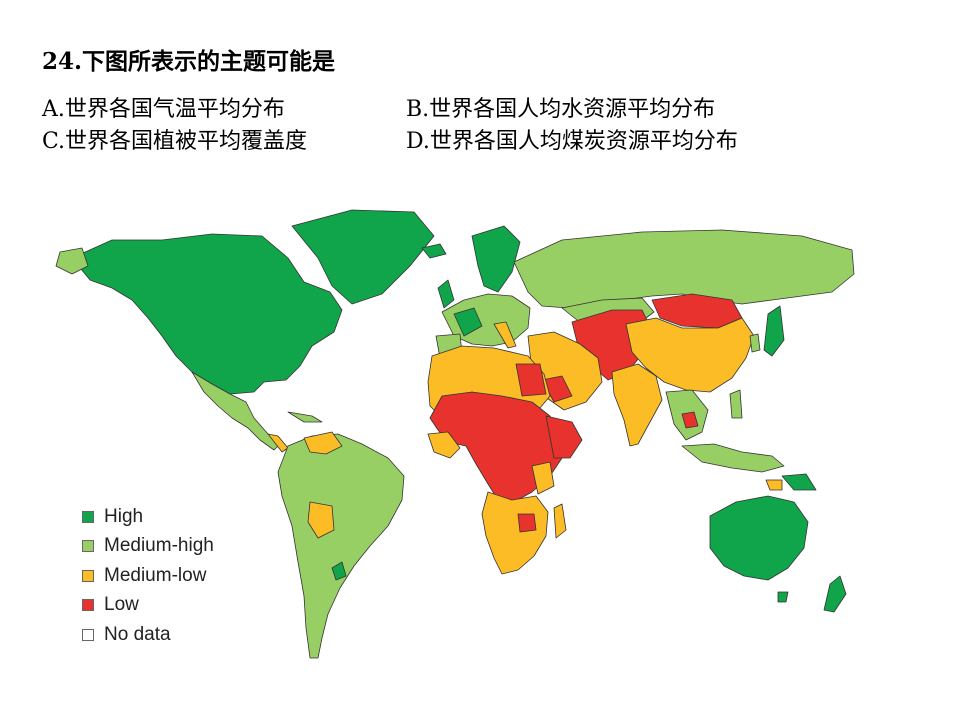 Image resolution: width=960 pixels, height=720 pixels. What do you see at coordinates (690, 355) in the screenshot?
I see `china` at bounding box center [690, 355].